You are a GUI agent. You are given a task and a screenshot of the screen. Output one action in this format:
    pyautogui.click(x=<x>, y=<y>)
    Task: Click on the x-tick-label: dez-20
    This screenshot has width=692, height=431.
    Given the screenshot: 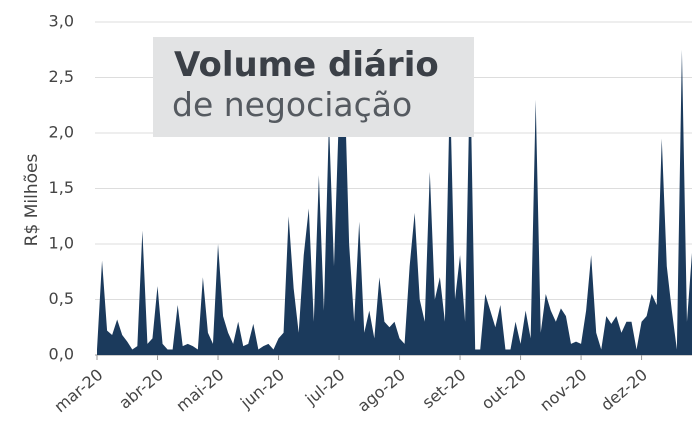 What is the action you would take?
    pyautogui.click(x=624, y=390)
    